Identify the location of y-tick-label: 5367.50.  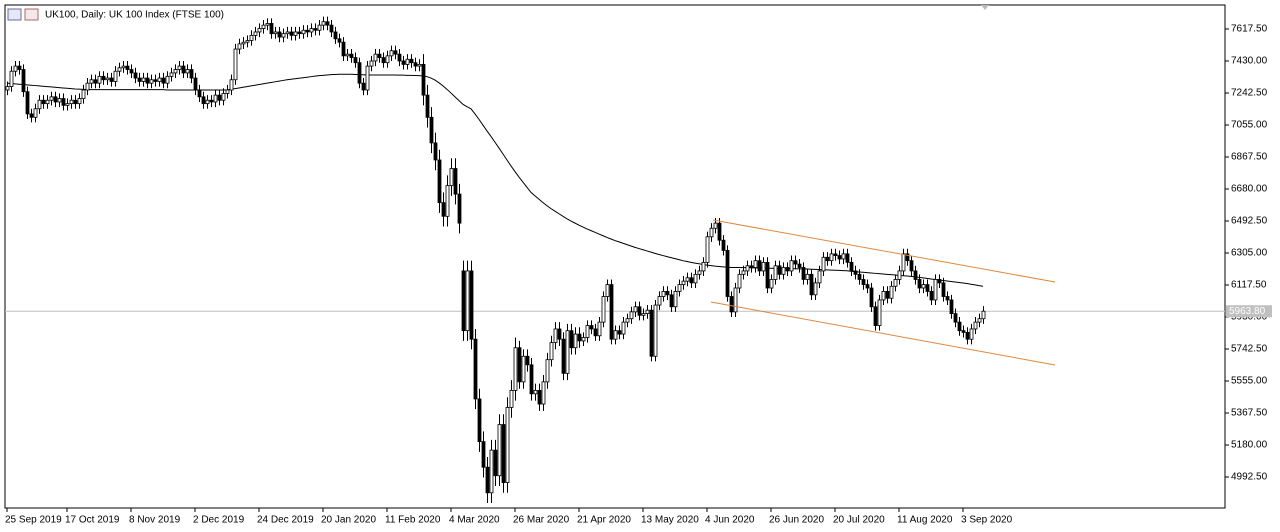
(1249, 413).